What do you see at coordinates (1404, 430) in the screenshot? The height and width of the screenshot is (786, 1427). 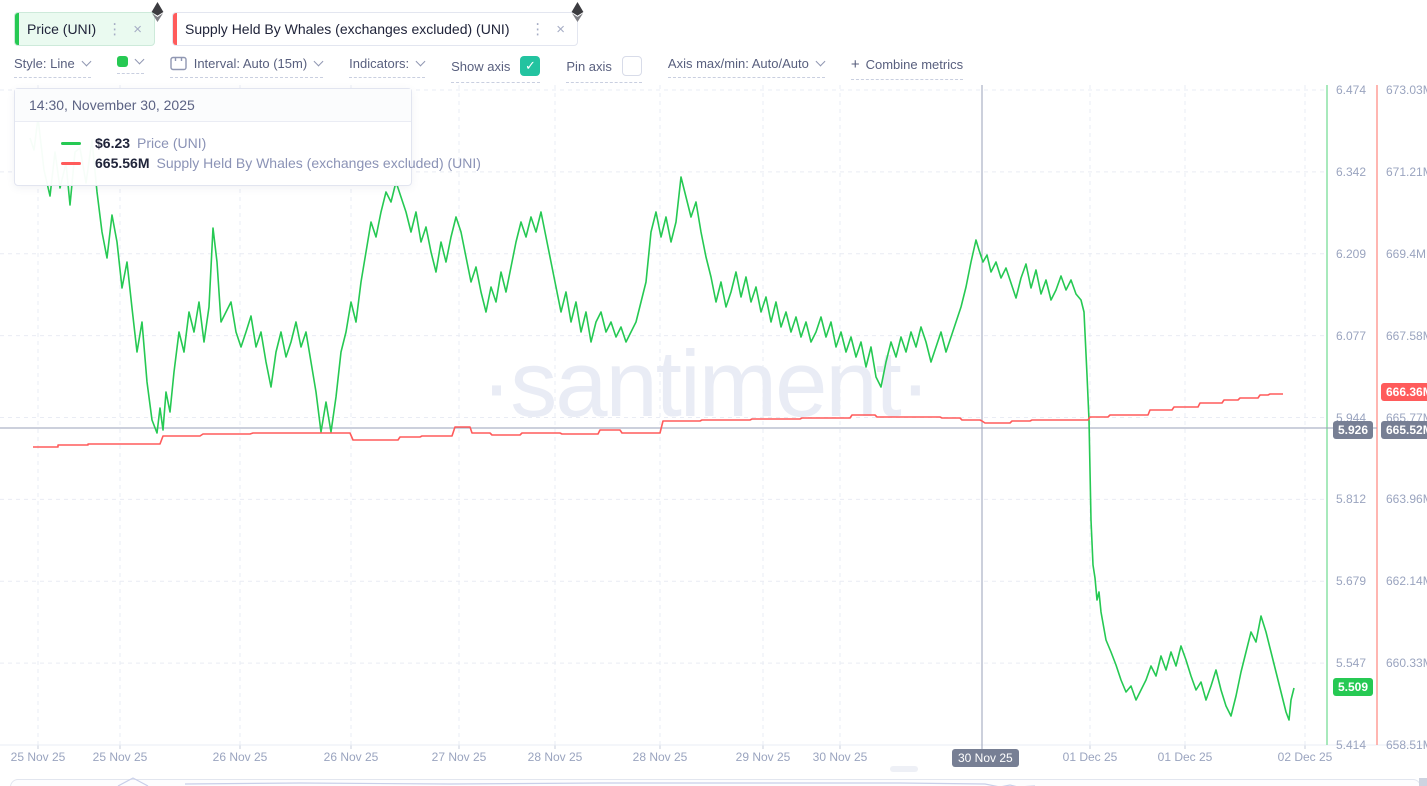 I see `supply-crosshair-badge: 665.52M` at bounding box center [1404, 430].